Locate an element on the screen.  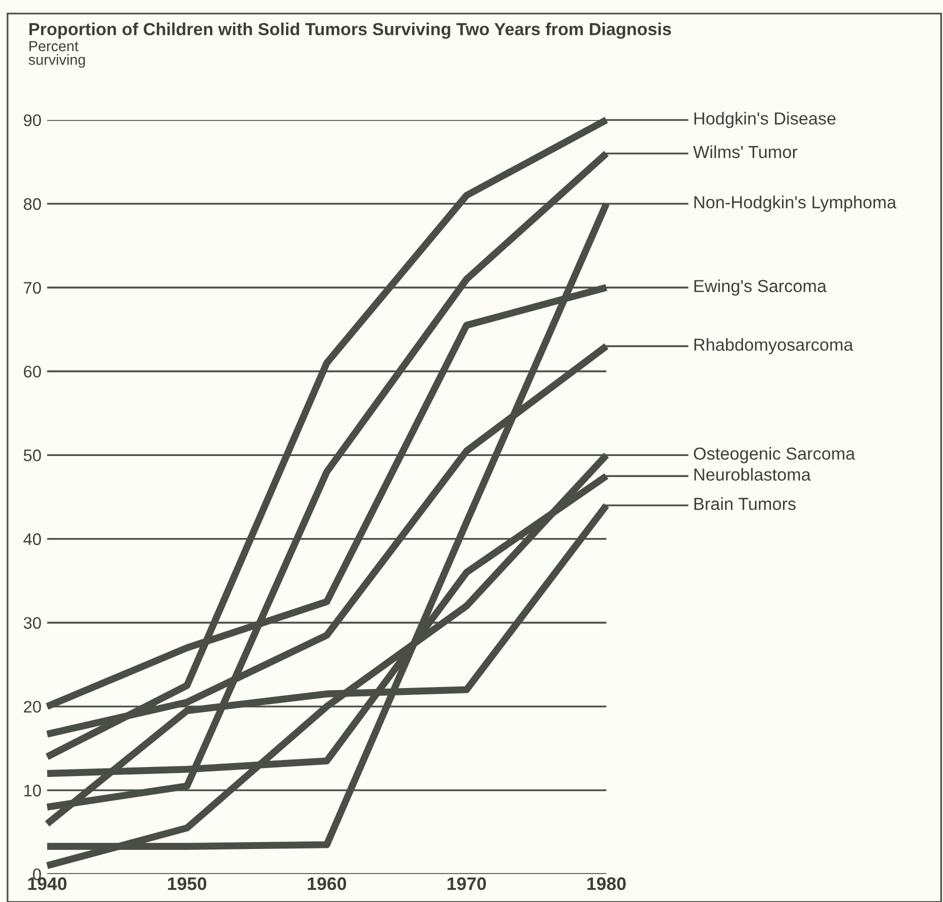
legend-label: Osteogenic Sarcoma is located at coordinates (775, 455).